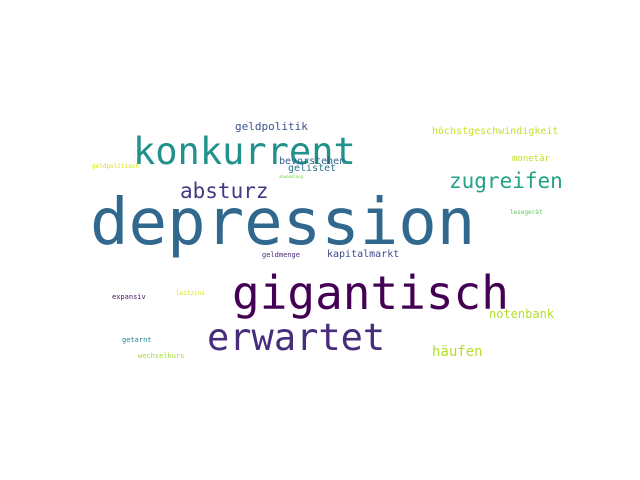 The width and height of the screenshot is (640, 480). I want to click on word-hoechstgeschwindigkeit: höchstgeschwindigkeit, so click(495, 131).